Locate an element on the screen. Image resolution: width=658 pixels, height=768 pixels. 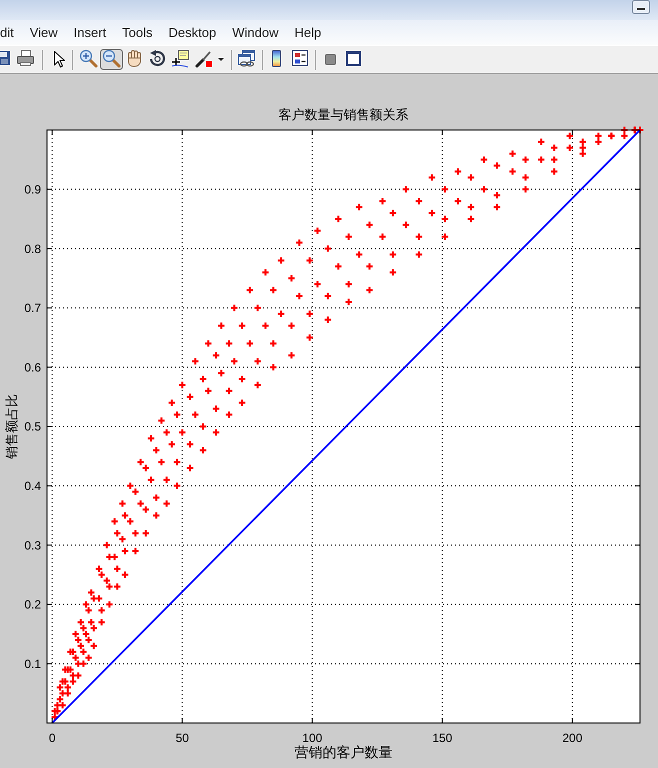
text: Help is located at coordinates (308, 32).